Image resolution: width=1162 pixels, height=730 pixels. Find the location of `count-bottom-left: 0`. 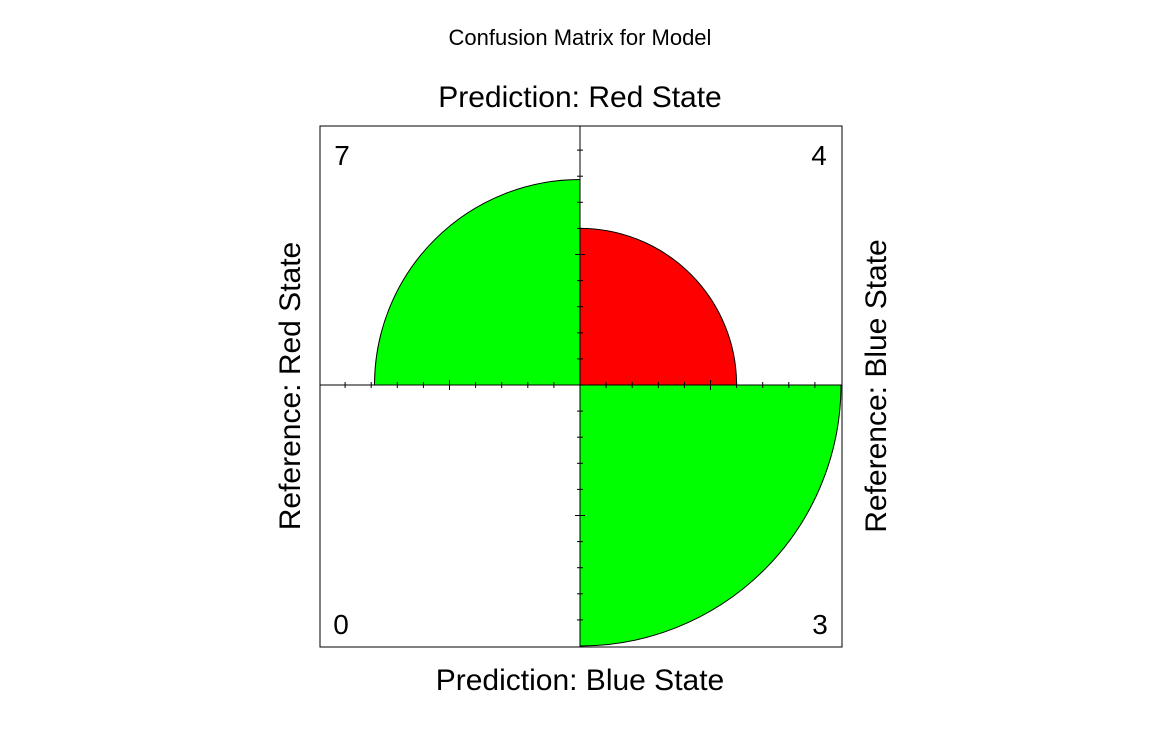

count-bottom-left: 0 is located at coordinates (341, 624).